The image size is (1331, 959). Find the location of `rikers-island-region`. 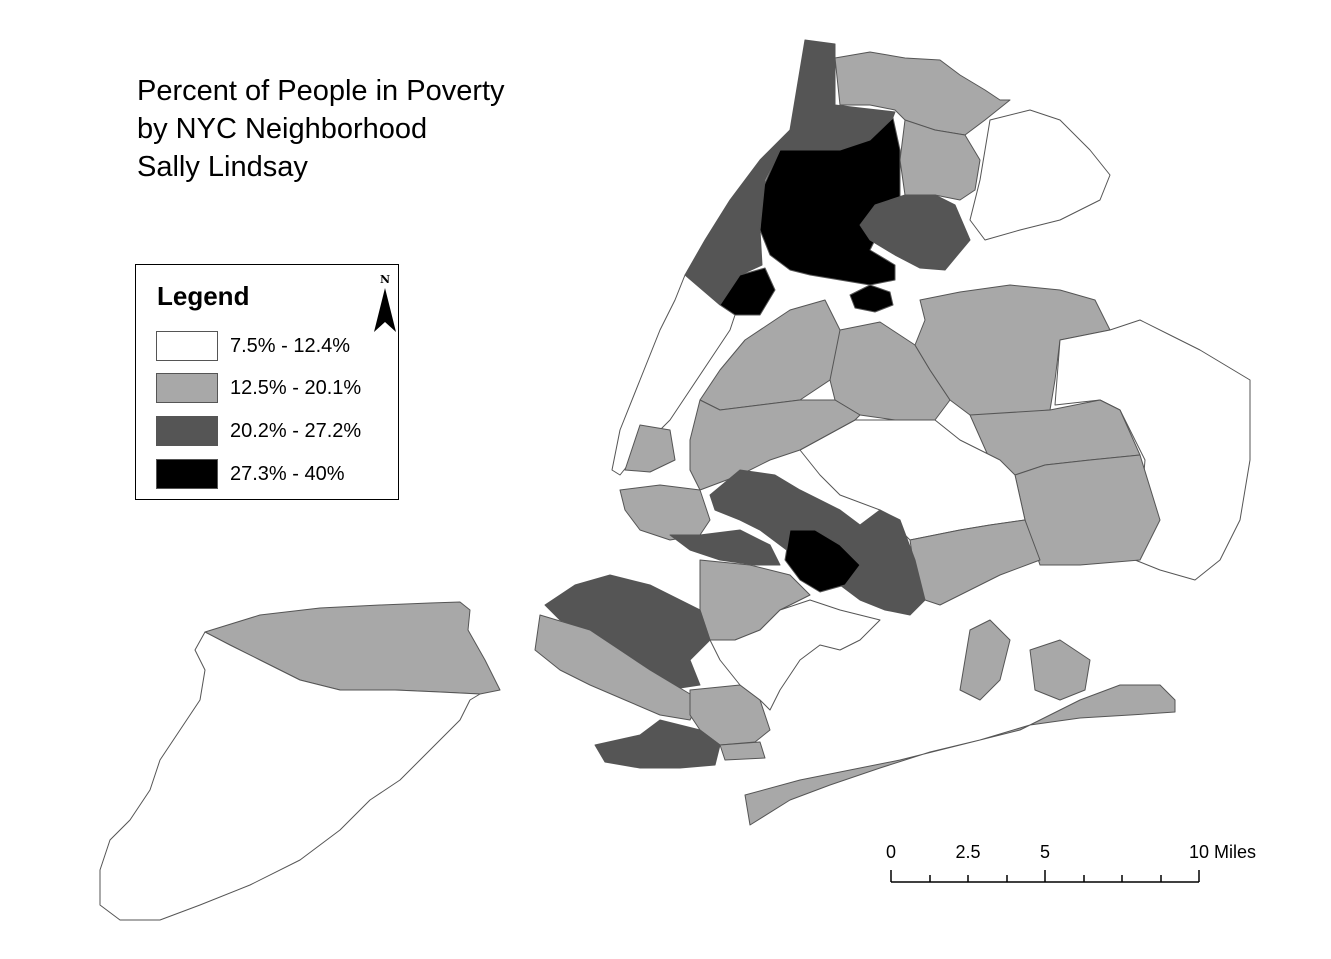

rikers-island-region is located at coordinates (871, 298).